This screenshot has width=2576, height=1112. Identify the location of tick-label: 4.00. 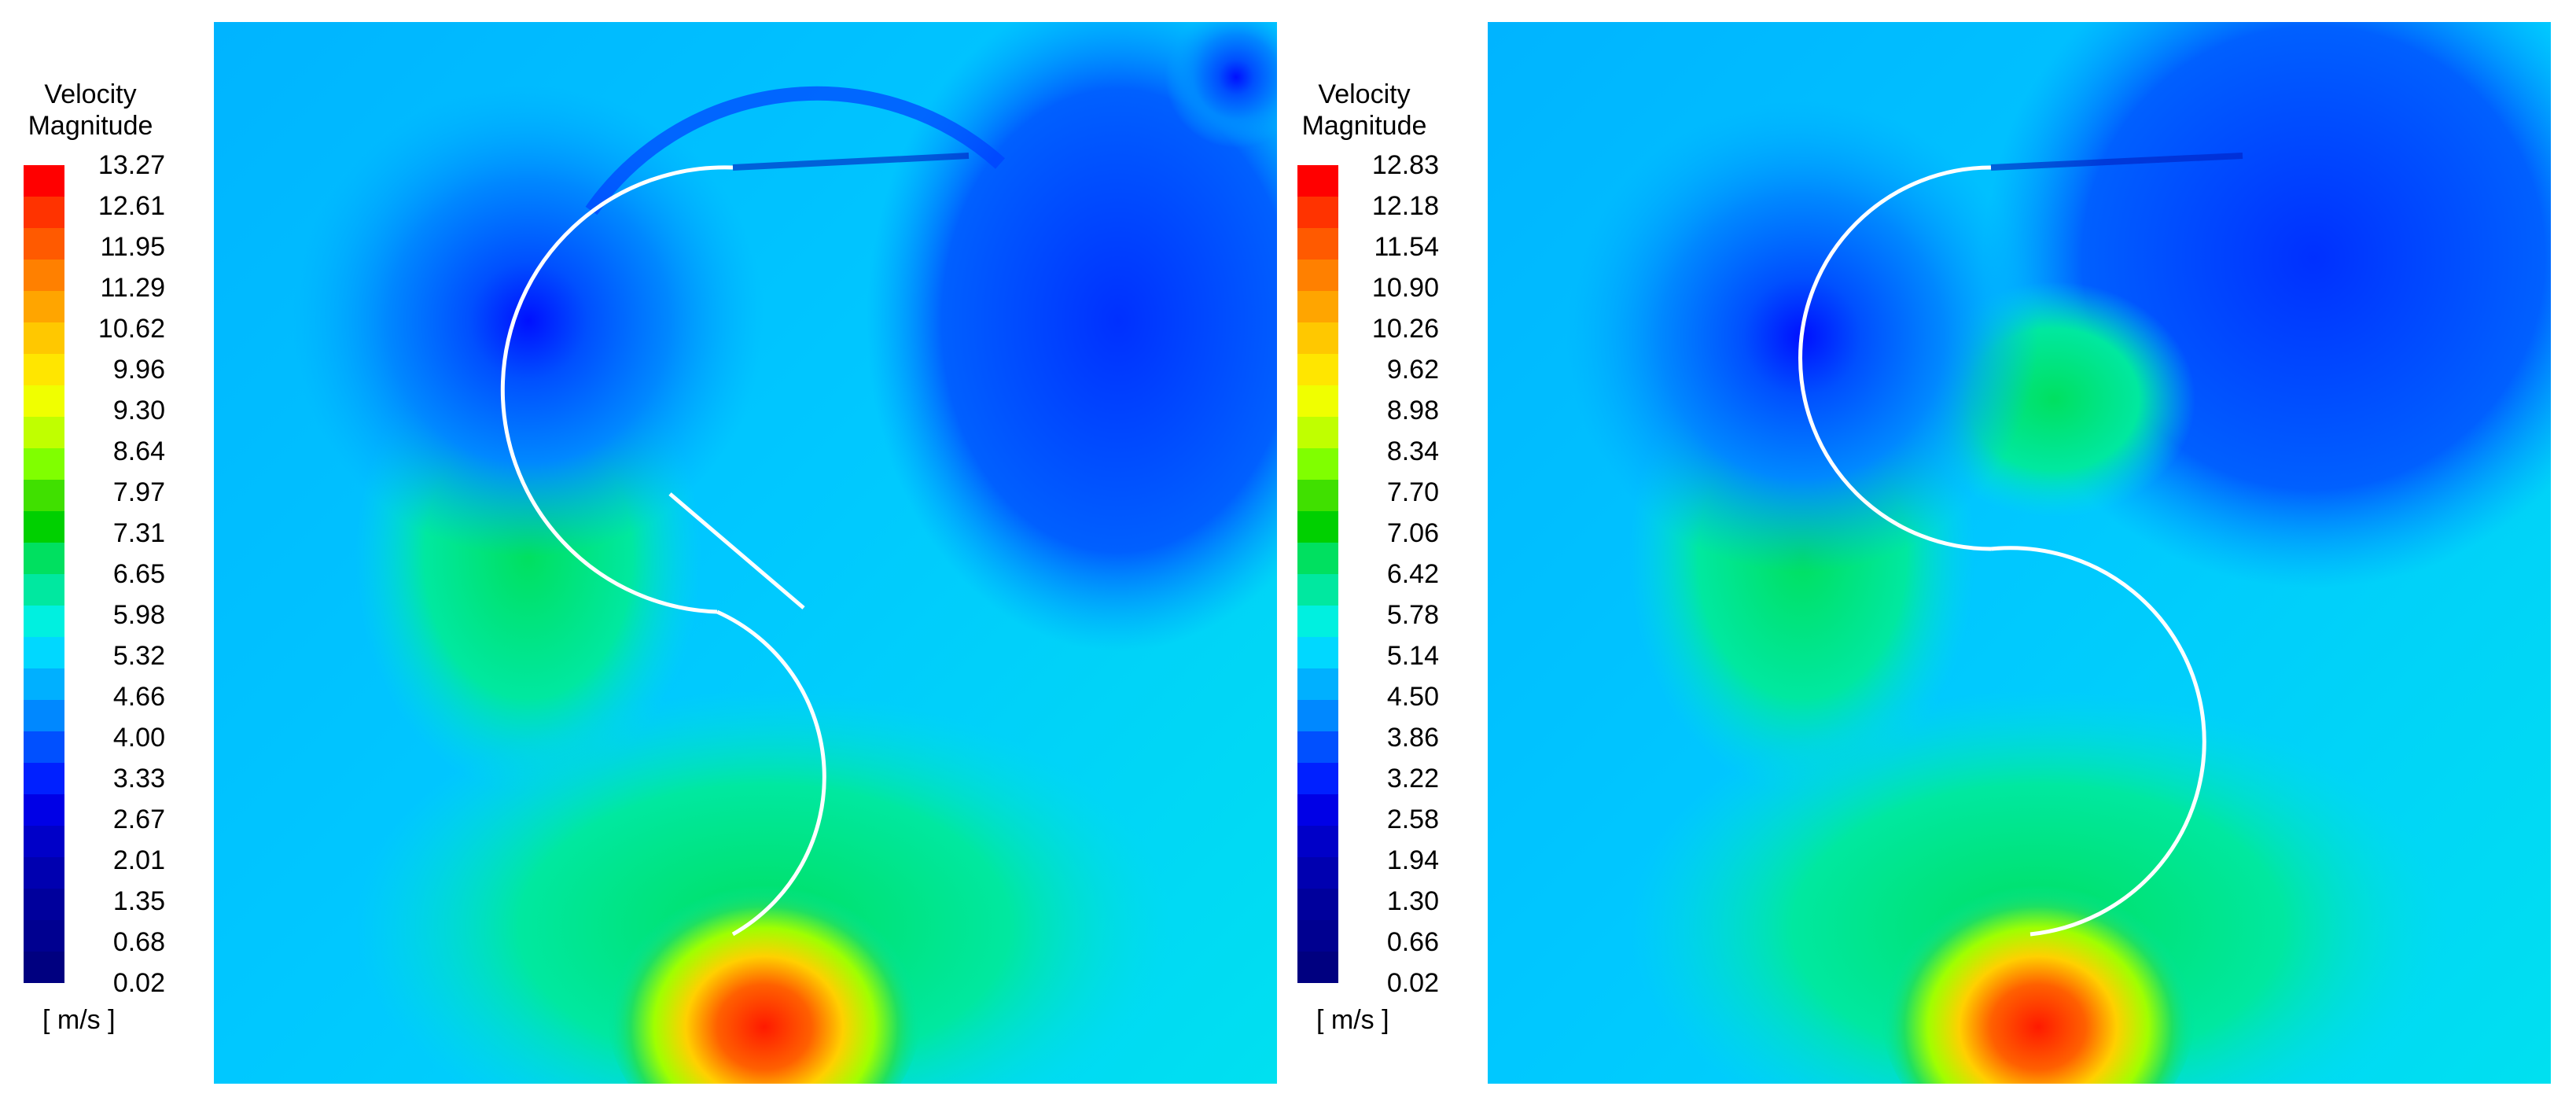
(138, 738).